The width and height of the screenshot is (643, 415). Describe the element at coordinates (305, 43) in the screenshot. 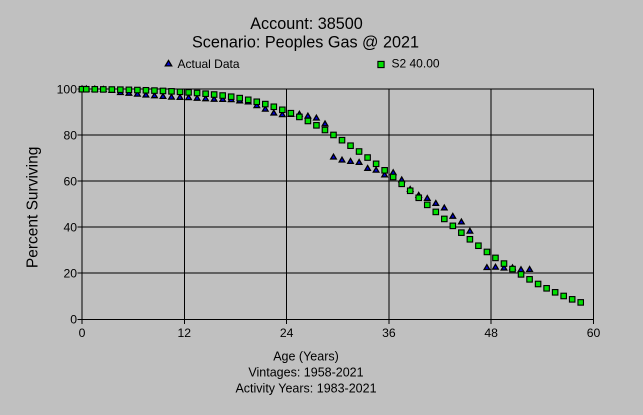

I see `svg-text: Scenario: Peoples Gas @ 2021` at that location.